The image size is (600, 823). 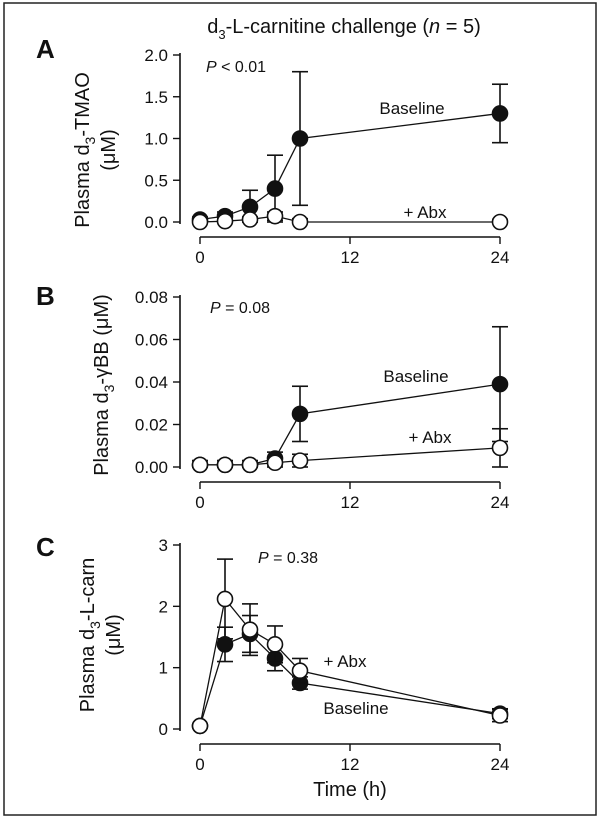 What do you see at coordinates (45, 547) in the screenshot?
I see `panel-letter-c: C` at bounding box center [45, 547].